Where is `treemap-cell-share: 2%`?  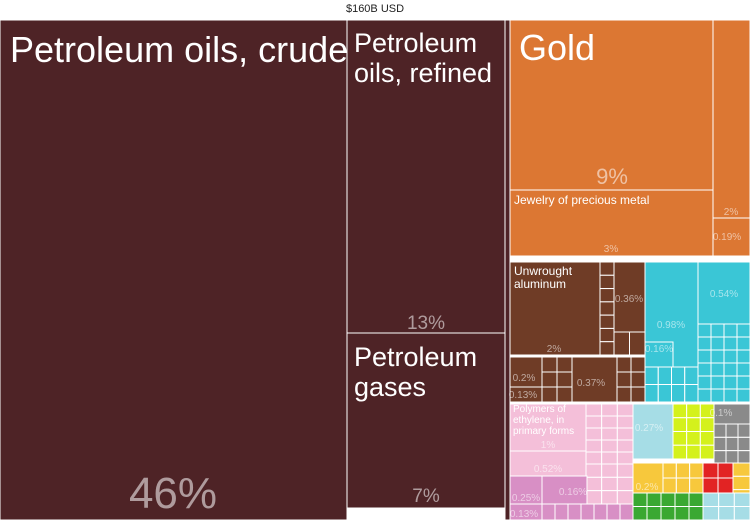
treemap-cell-share: 2% is located at coordinates (731, 212).